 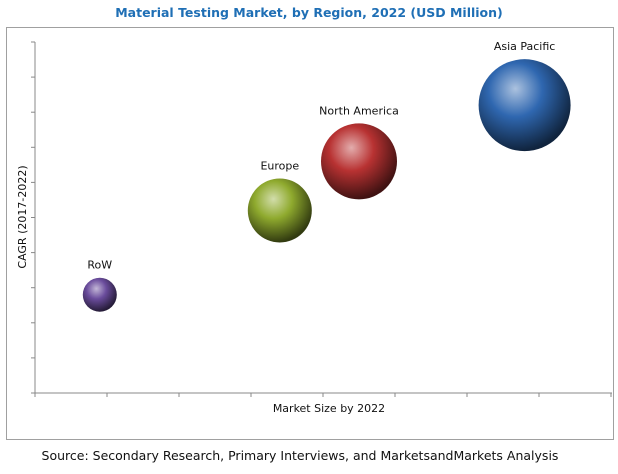 I want to click on bubble-europe, so click(x=279, y=210).